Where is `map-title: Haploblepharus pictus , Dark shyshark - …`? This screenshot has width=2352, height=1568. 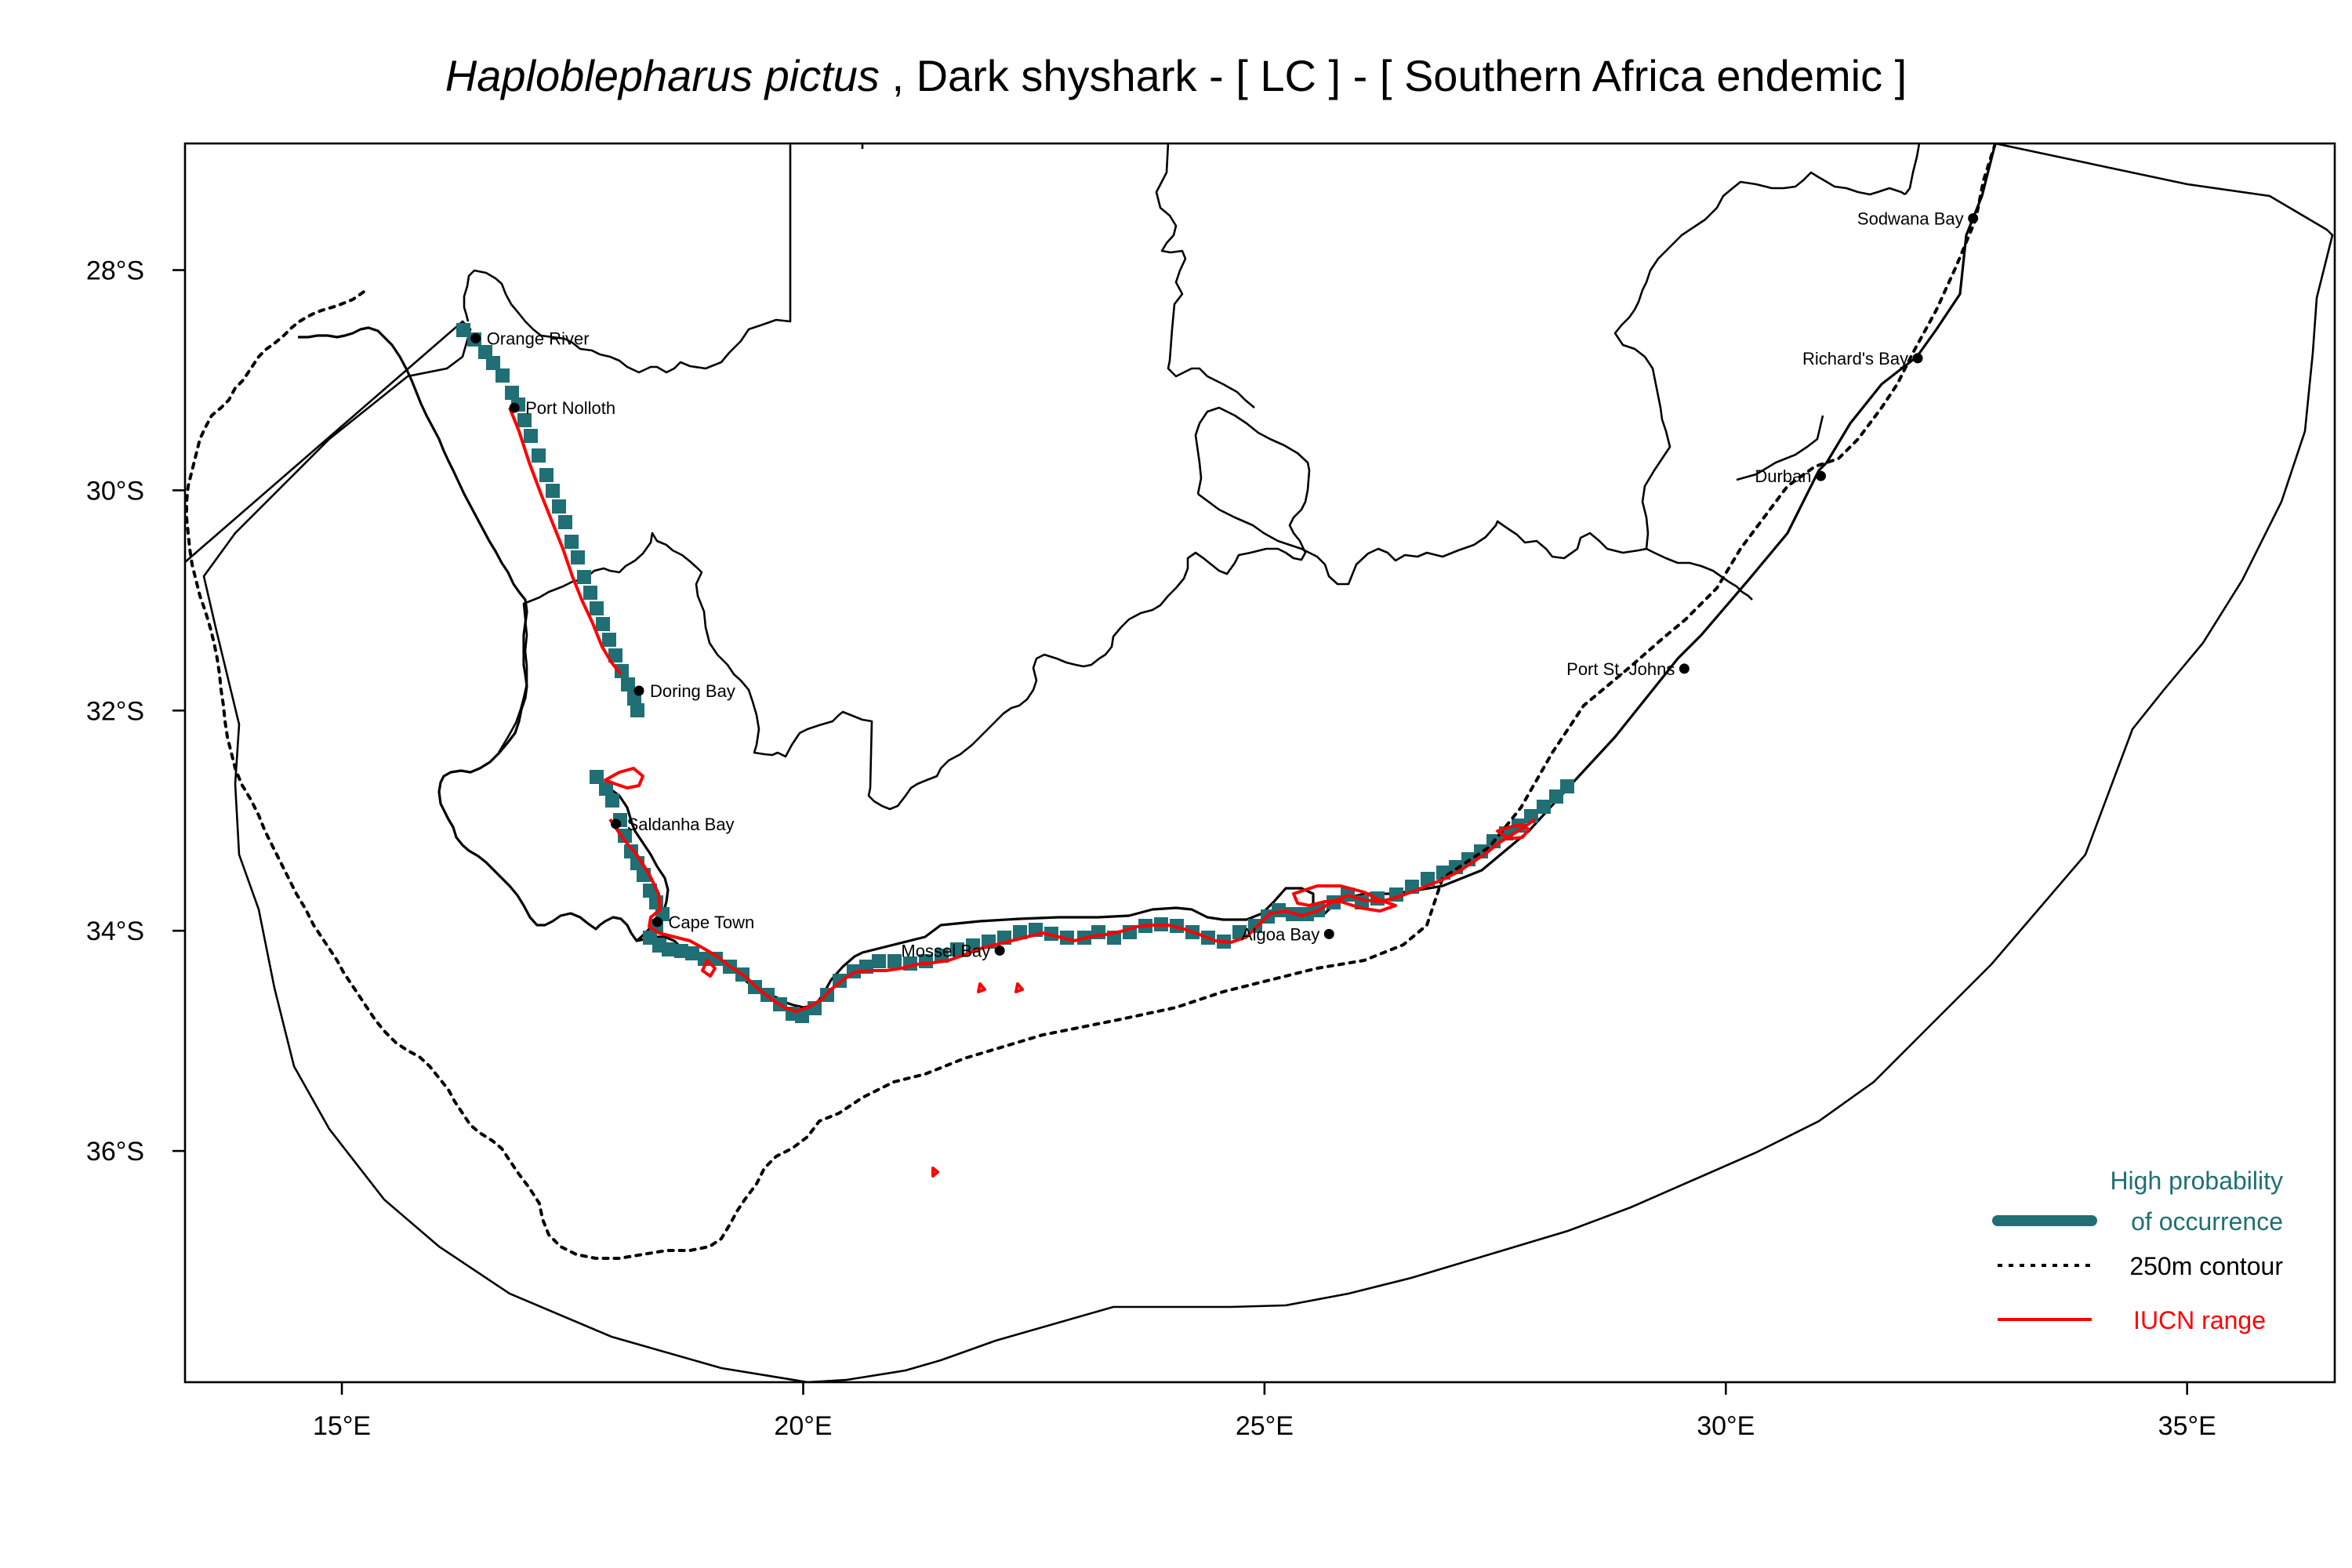
map-title: Haploblepharus pictus , Dark shyshark - … is located at coordinates (1176, 75).